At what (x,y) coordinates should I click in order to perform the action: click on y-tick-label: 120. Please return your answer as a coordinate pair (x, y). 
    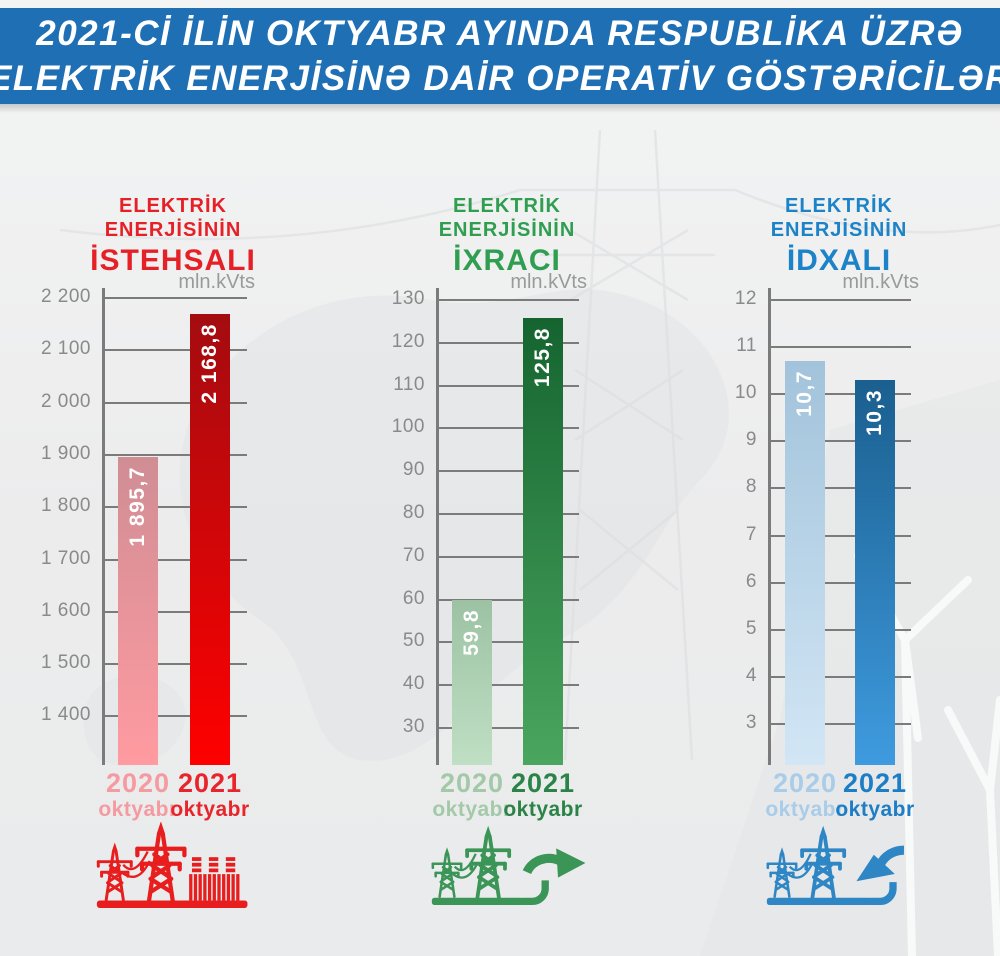
    Looking at the image, I should click on (408, 341).